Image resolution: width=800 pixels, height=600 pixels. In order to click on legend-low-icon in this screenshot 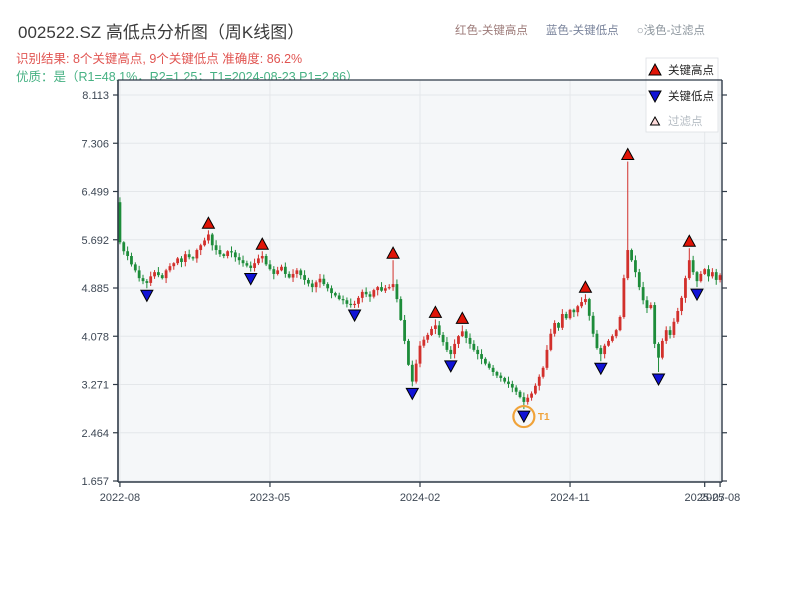, I will do `click(655, 97)`.